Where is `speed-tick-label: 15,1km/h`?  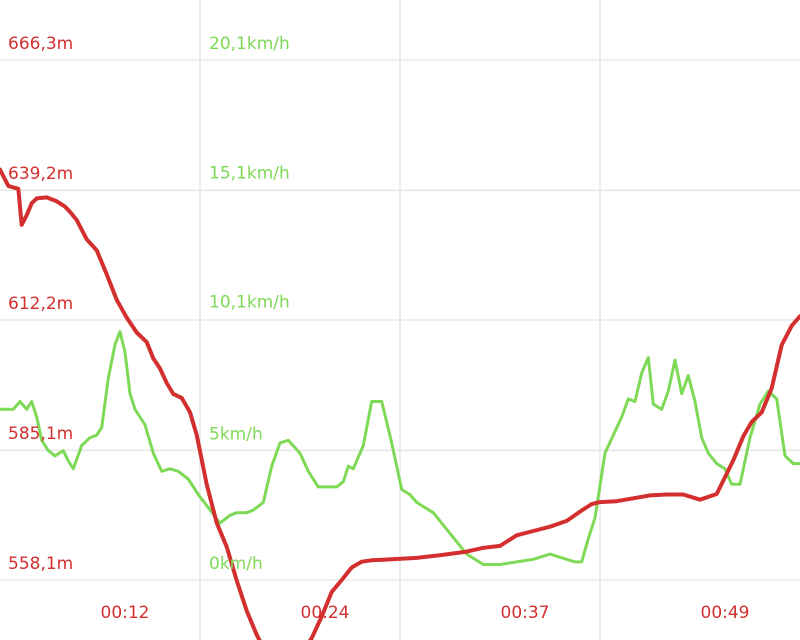
speed-tick-label: 15,1km/h is located at coordinates (249, 173).